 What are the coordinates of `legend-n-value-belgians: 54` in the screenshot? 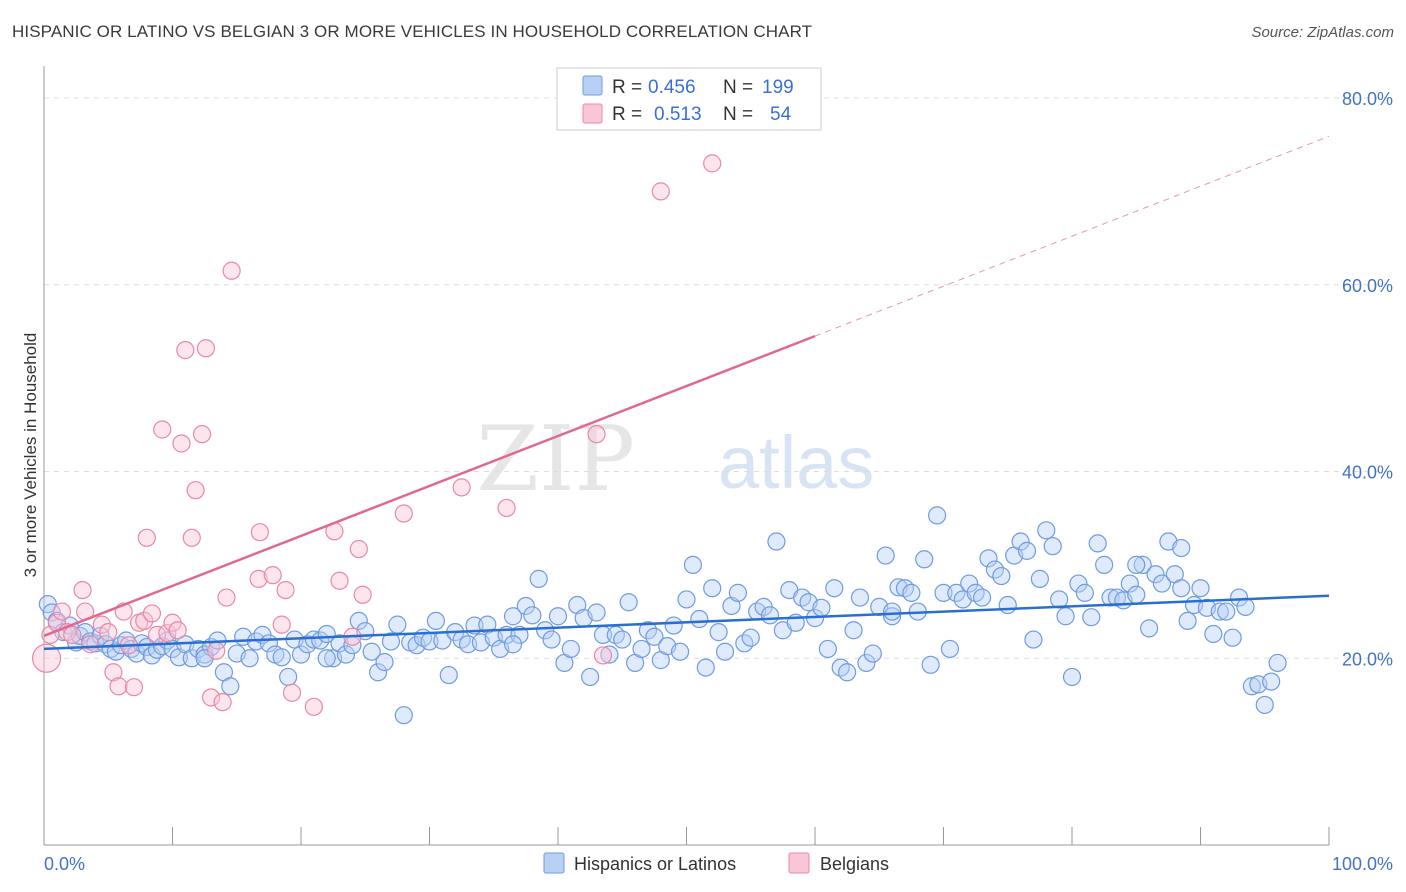 It's located at (781, 114).